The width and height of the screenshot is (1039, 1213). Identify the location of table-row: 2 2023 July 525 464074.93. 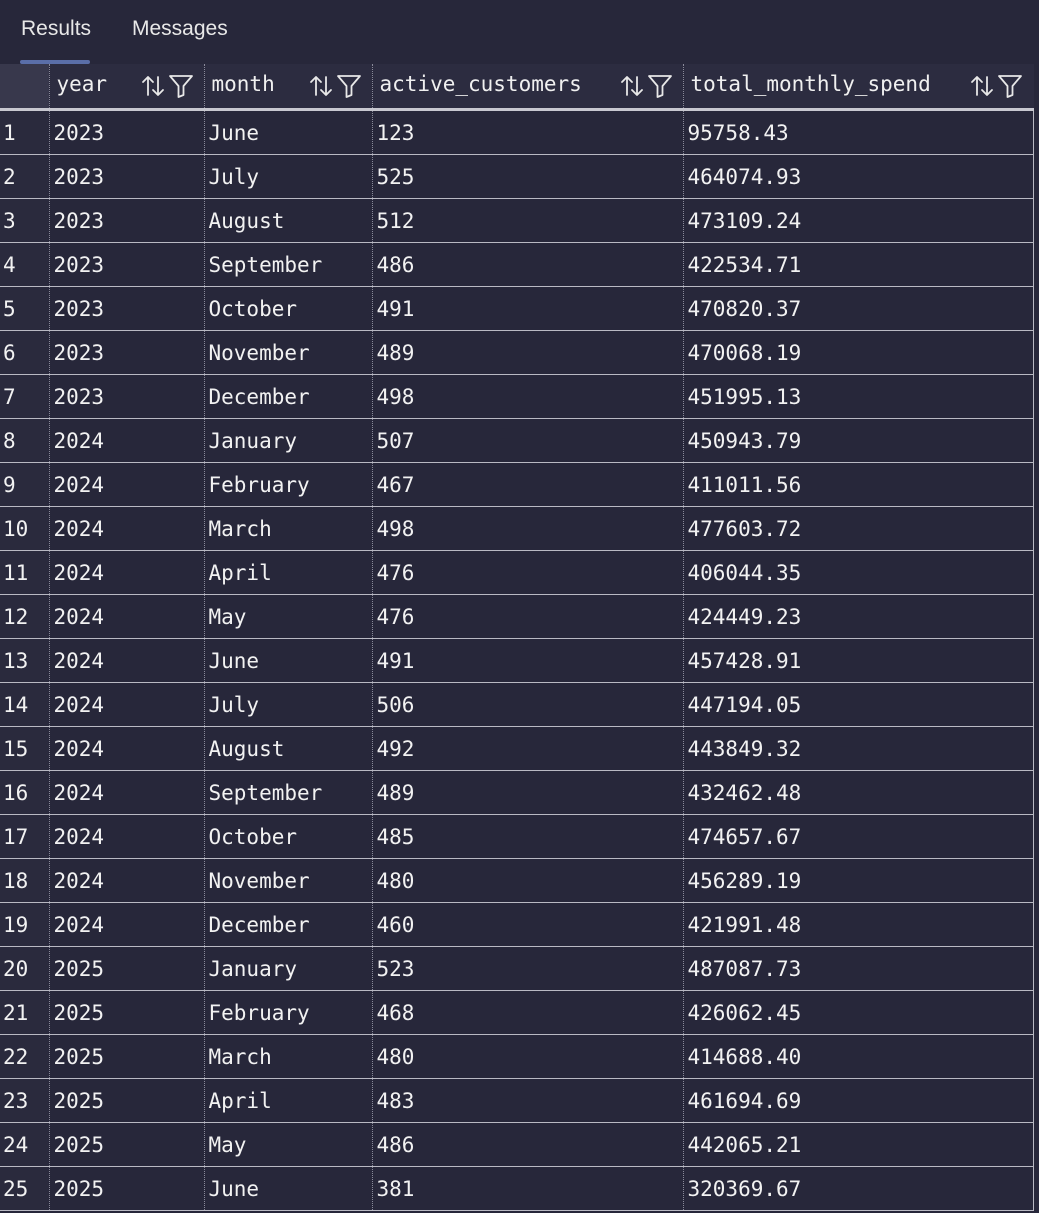
(517, 176).